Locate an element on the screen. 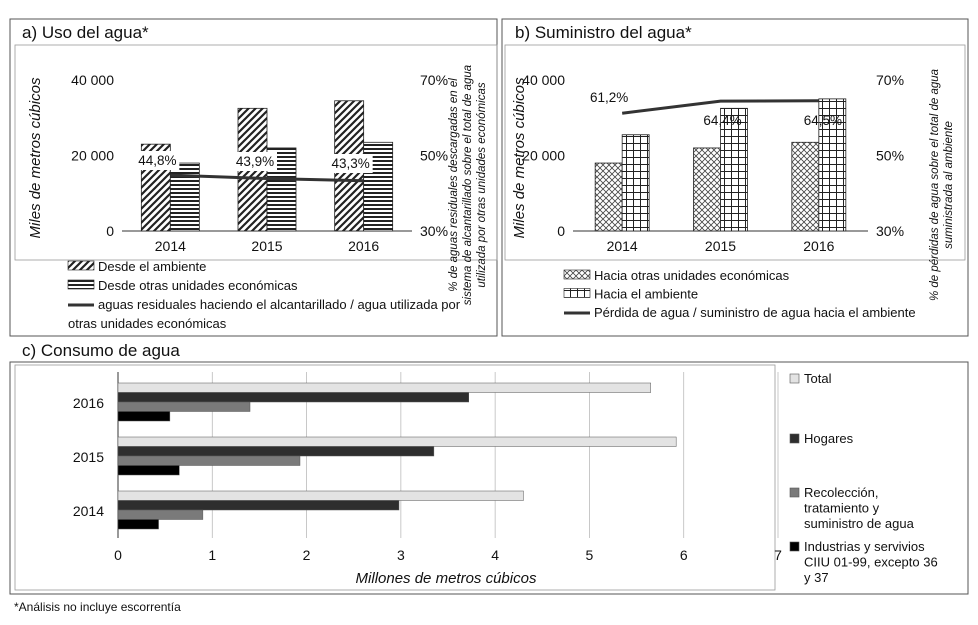 Image resolution: width=978 pixels, height=625 pixels. panel-c-legend-label: y 37 is located at coordinates (816, 577).